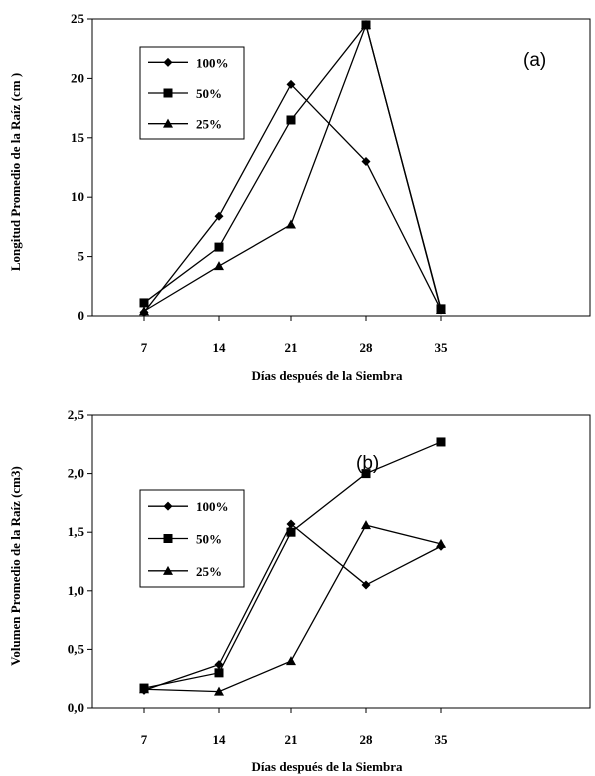 The height and width of the screenshot is (776, 595). What do you see at coordinates (209, 571) in the screenshot?
I see `legend-label-b: 25%` at bounding box center [209, 571].